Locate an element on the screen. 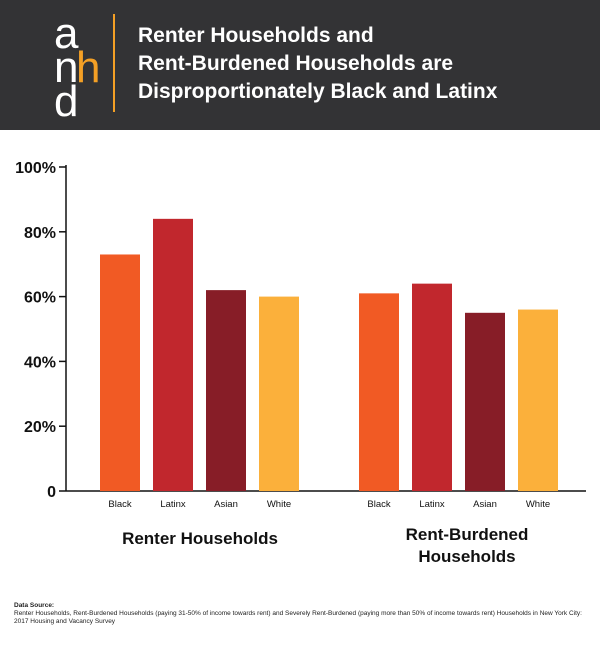 The image size is (600, 648). logo-letter-h: h is located at coordinates (88, 67).